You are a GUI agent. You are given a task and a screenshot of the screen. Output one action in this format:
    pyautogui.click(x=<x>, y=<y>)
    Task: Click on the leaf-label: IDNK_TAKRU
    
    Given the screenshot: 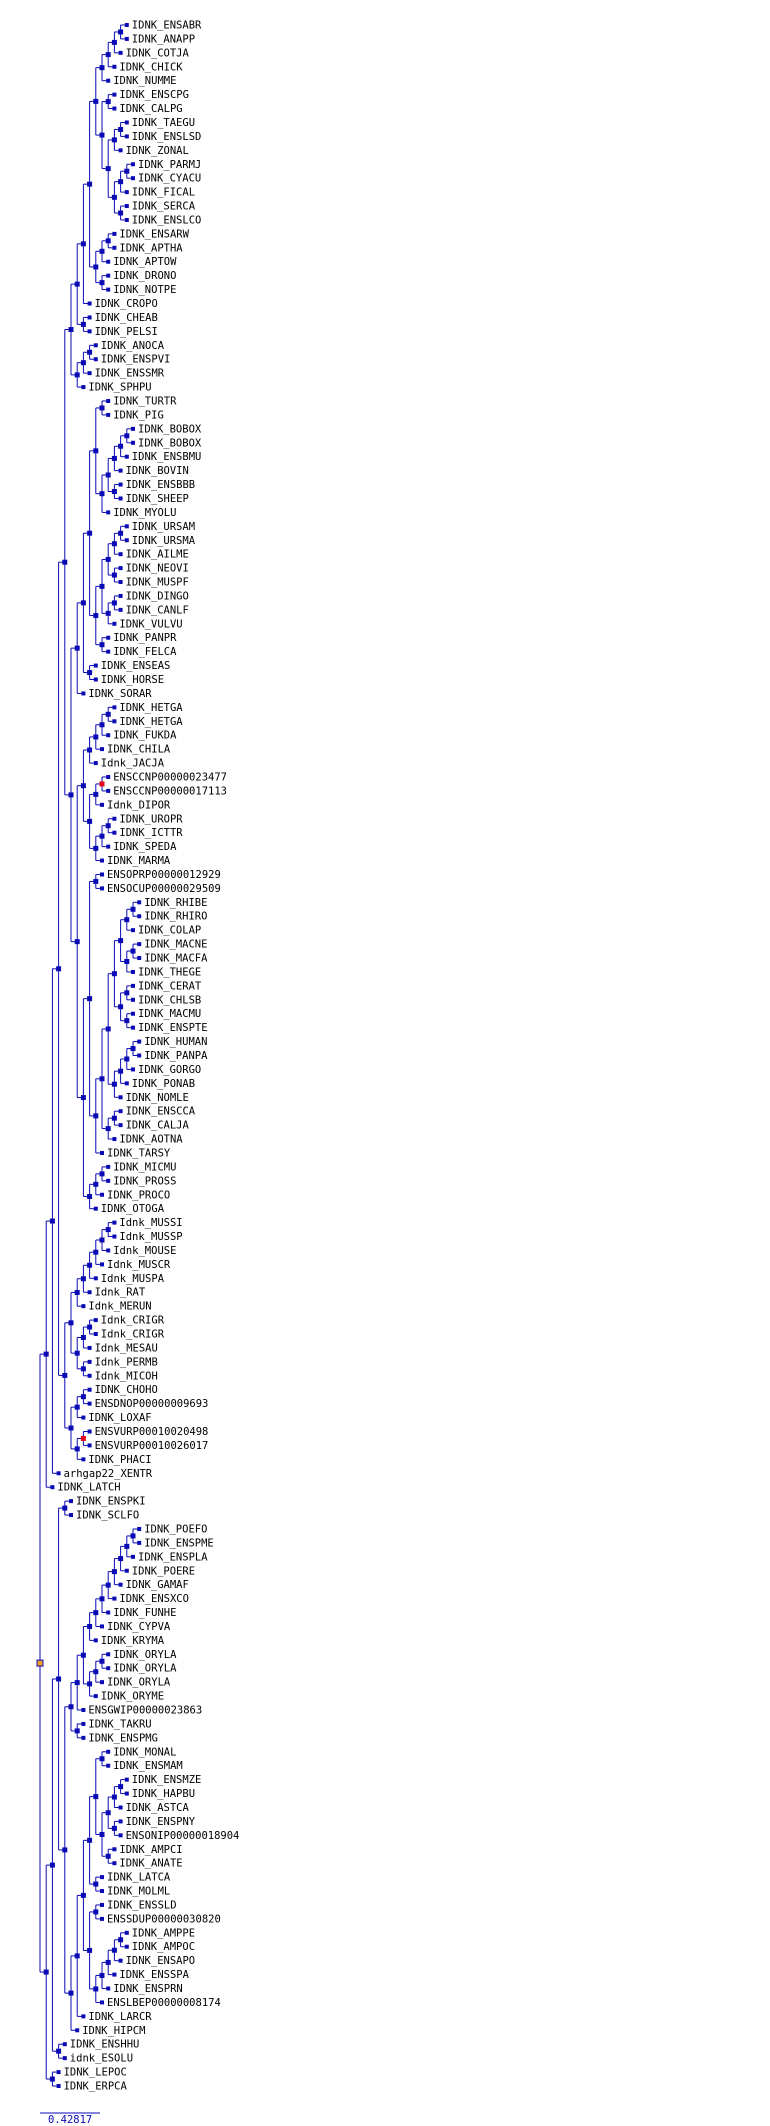 What is the action you would take?
    pyautogui.click(x=119, y=1724)
    